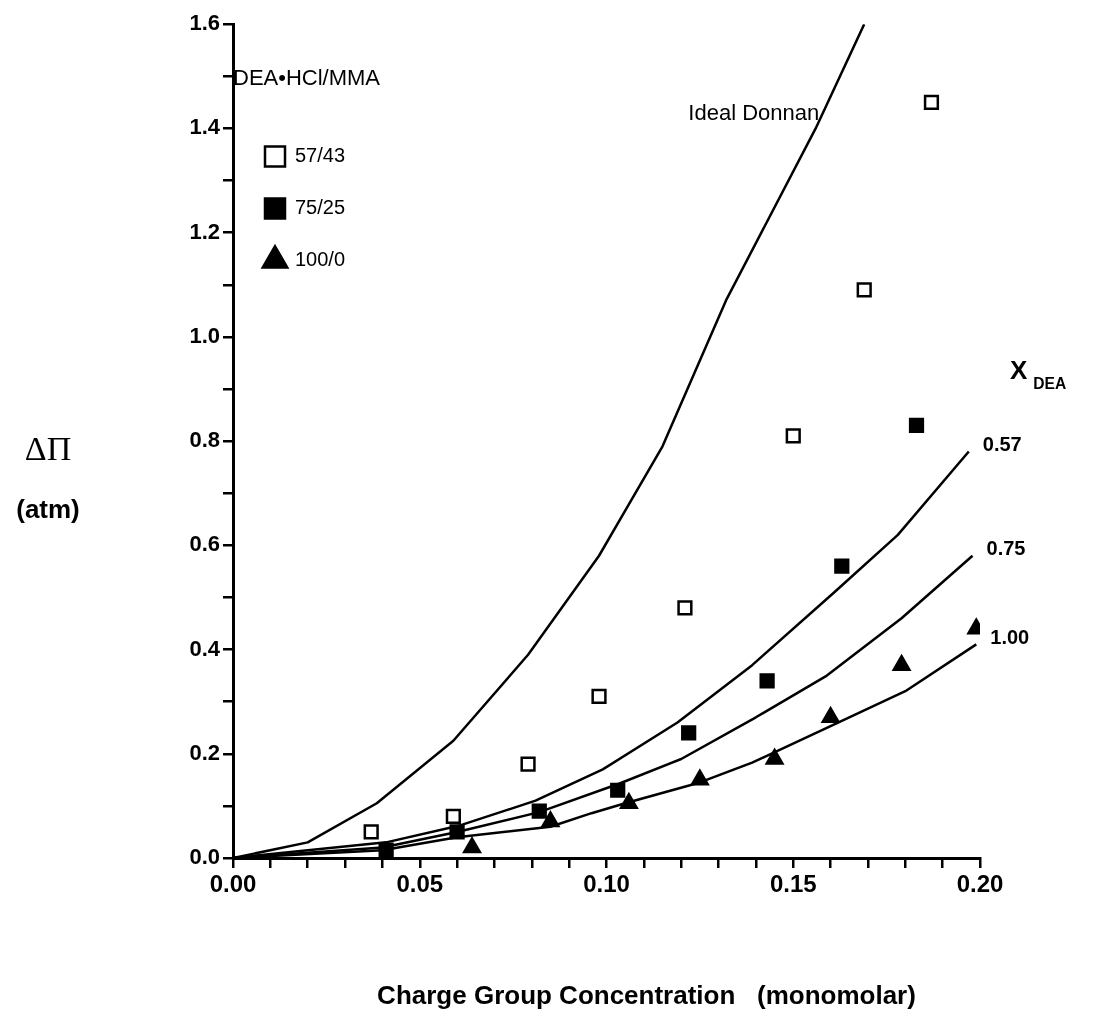  Describe the element at coordinates (980, 884) in the screenshot. I see `x-tick-label: 0.20` at that location.